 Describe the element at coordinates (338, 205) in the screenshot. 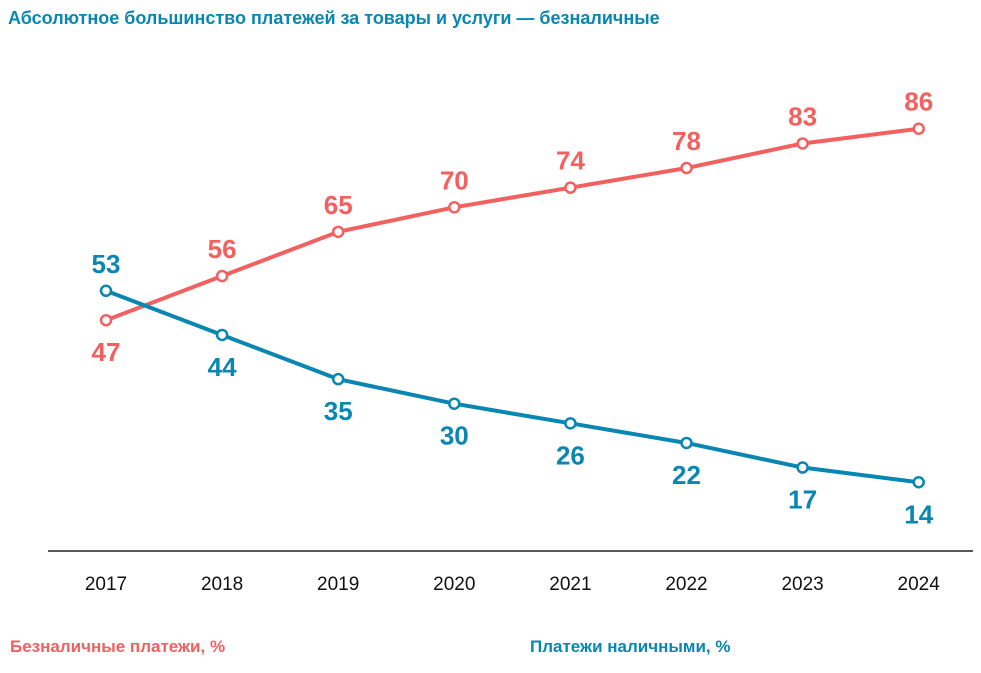

I see `data-label: 65` at that location.